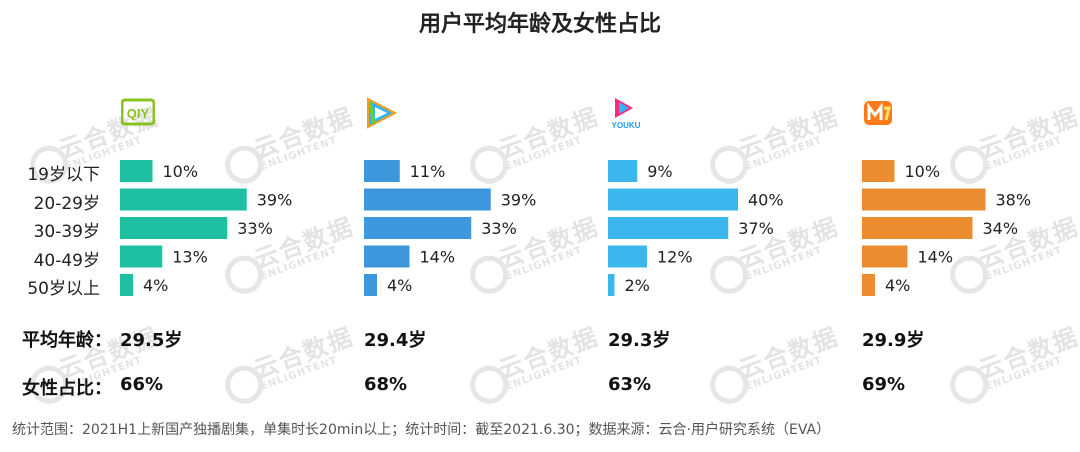  I want to click on iqiyi-female-ratio: 66%, so click(142, 384).